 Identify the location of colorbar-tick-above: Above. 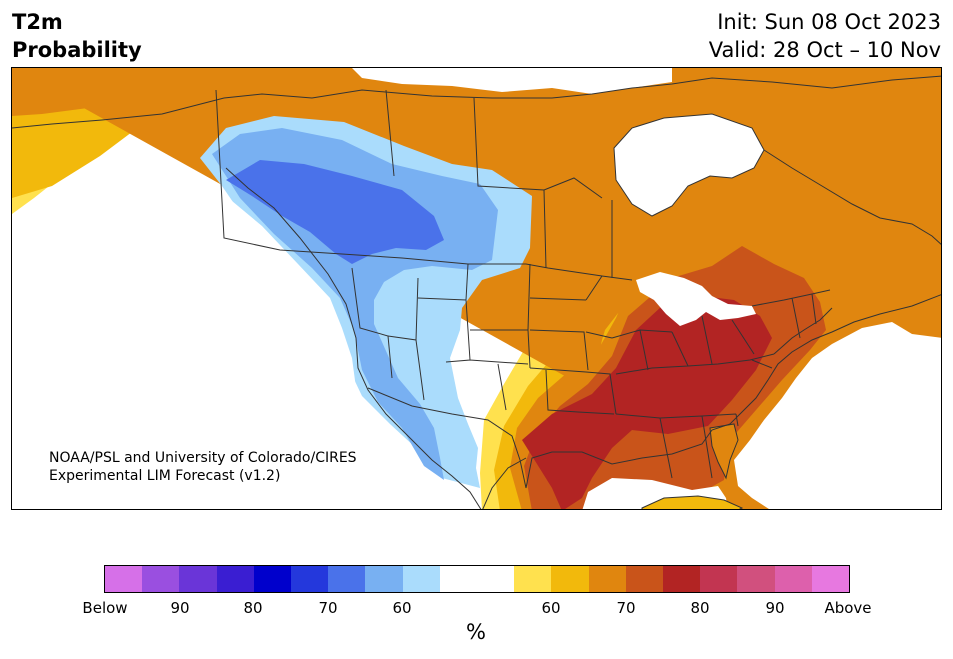
(848, 608).